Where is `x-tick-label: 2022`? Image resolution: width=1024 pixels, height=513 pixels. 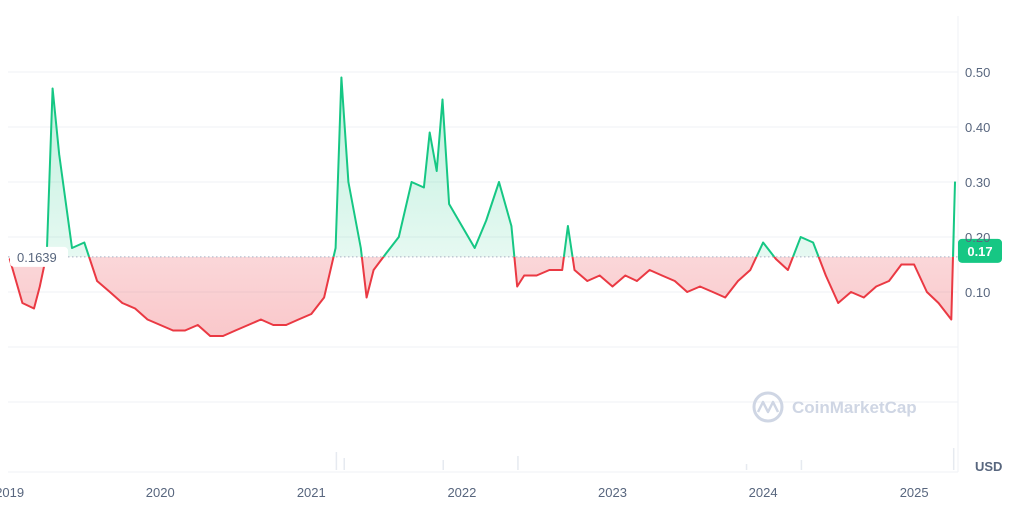
x-tick-label: 2022 is located at coordinates (461, 492).